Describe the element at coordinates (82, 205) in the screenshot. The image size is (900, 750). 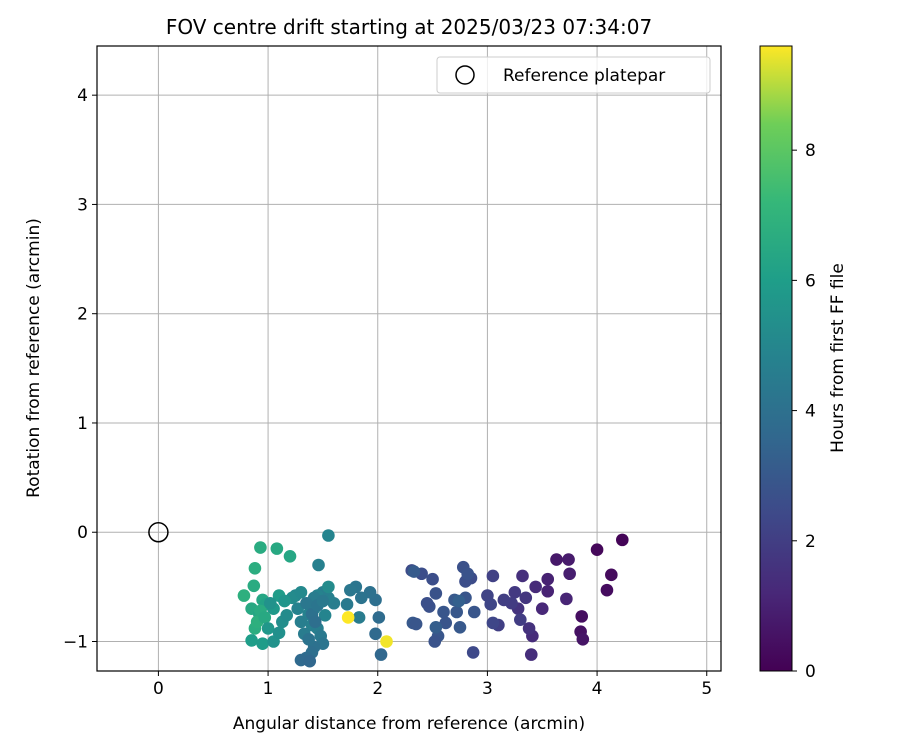
I see `y-tick-label: 3` at that location.